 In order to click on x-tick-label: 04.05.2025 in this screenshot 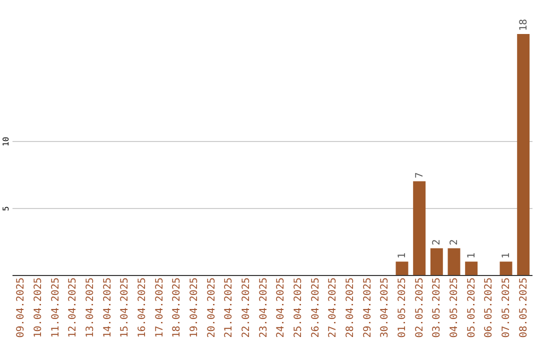, I will do `click(454, 308)`.